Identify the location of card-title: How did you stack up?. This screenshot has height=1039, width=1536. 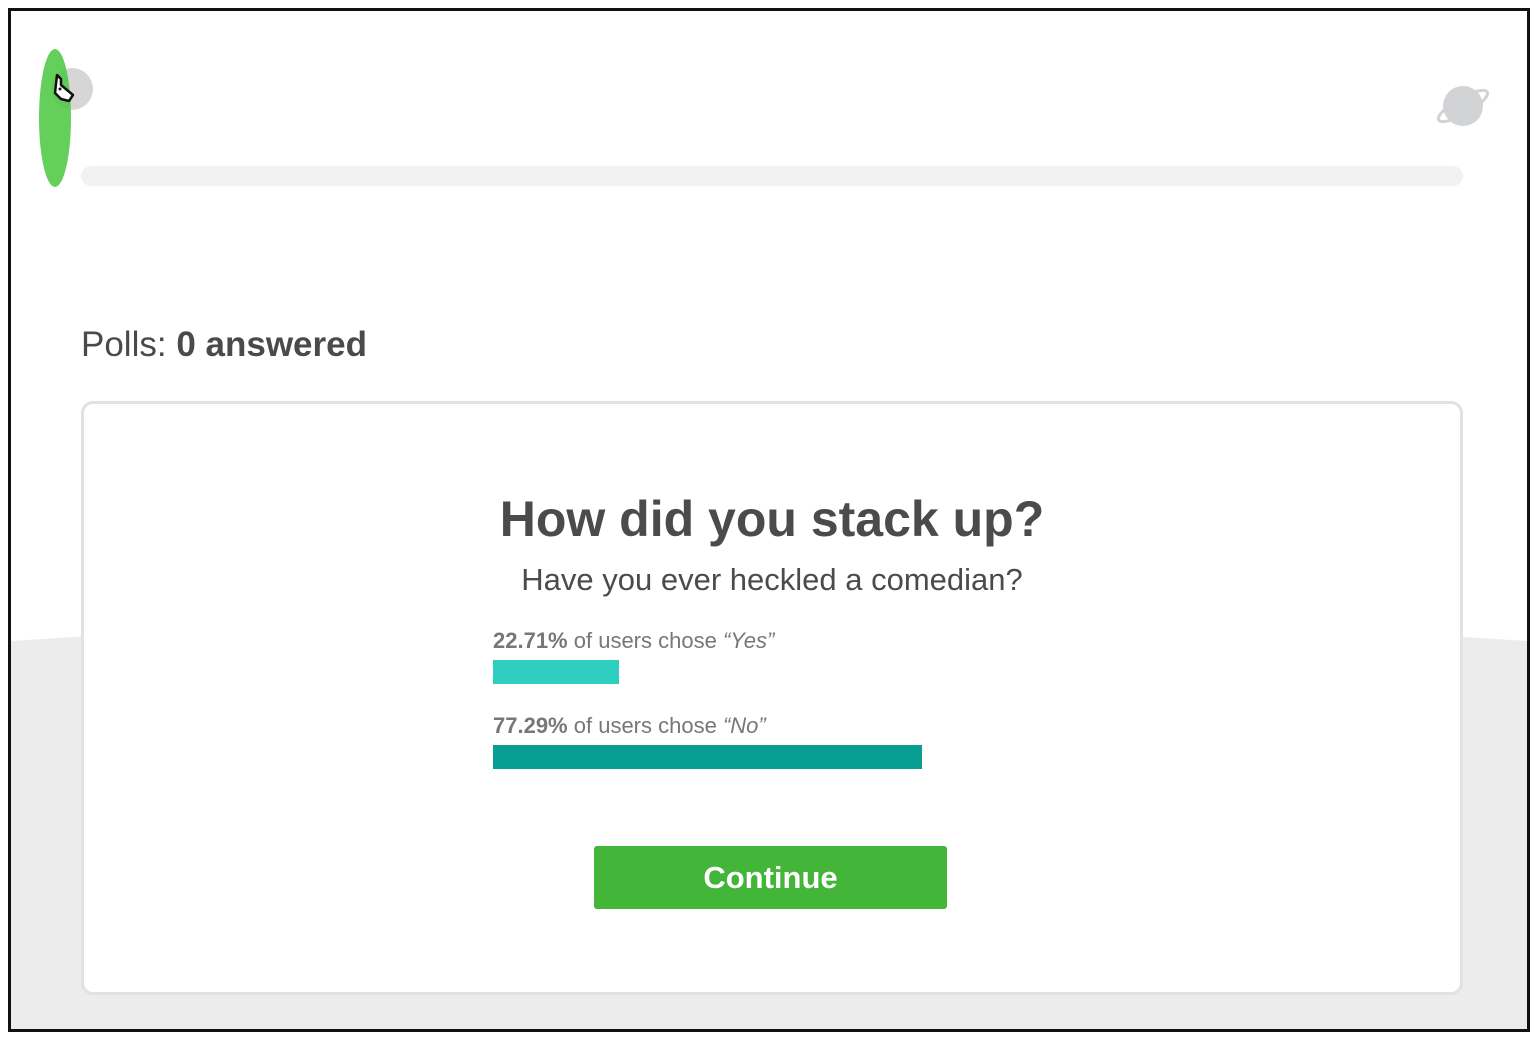
(772, 519).